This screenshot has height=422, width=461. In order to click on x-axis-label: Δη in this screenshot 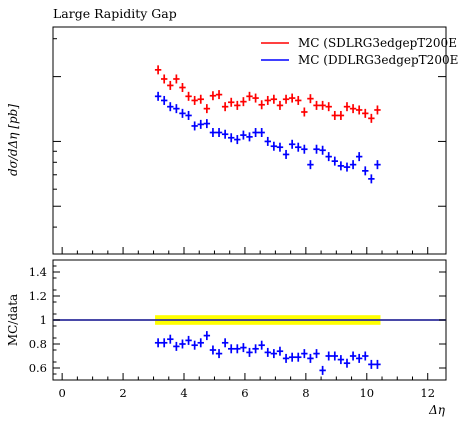, I will do `click(437, 410)`.